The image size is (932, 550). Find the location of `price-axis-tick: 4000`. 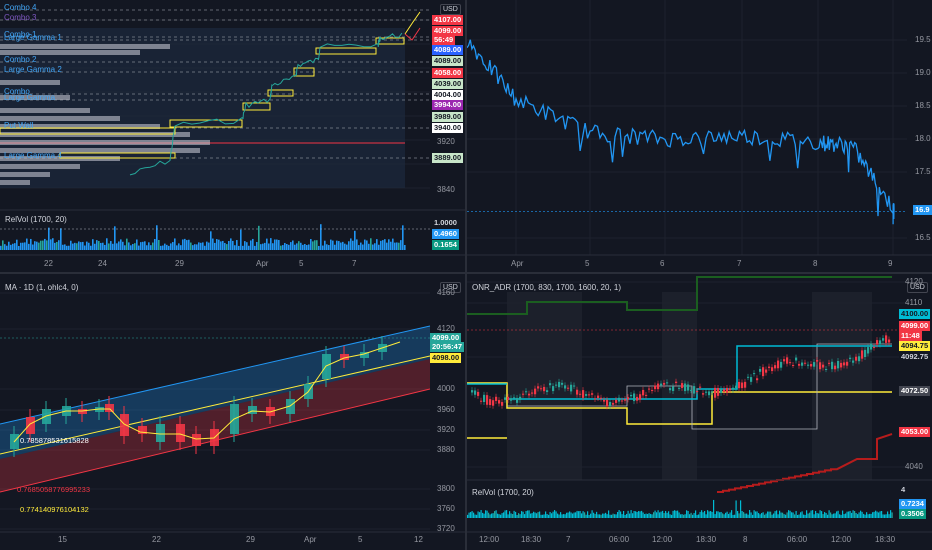

price-axis-tick: 4000 is located at coordinates (446, 388).